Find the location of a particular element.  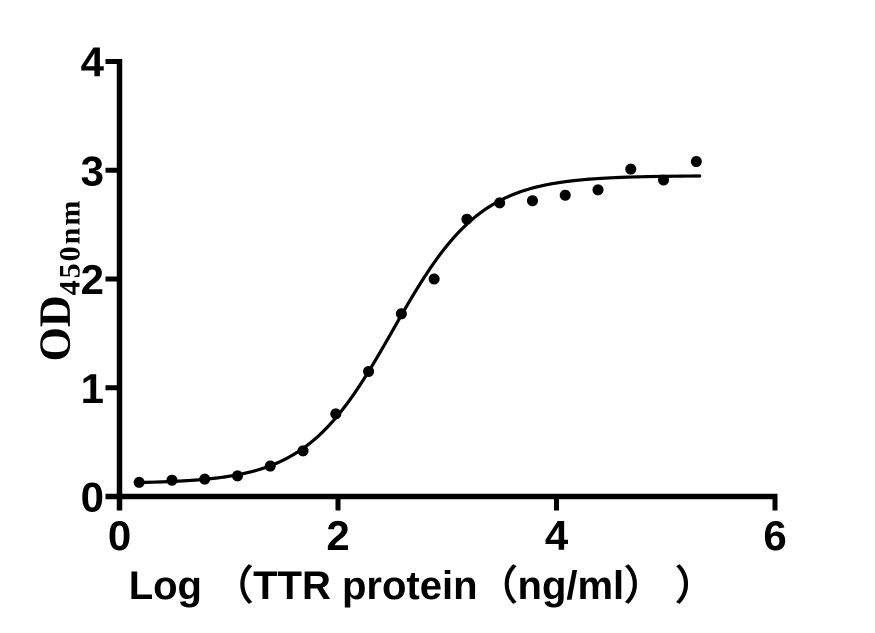

x-tick-label: 4 is located at coordinates (557, 535).